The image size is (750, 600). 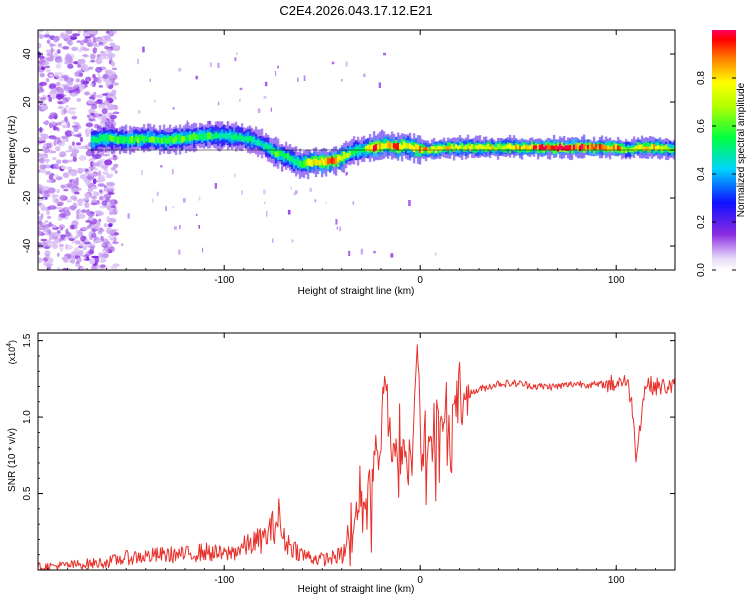 I want to click on spectrogram-x-label: Height of straight line (km), so click(x=356, y=291).